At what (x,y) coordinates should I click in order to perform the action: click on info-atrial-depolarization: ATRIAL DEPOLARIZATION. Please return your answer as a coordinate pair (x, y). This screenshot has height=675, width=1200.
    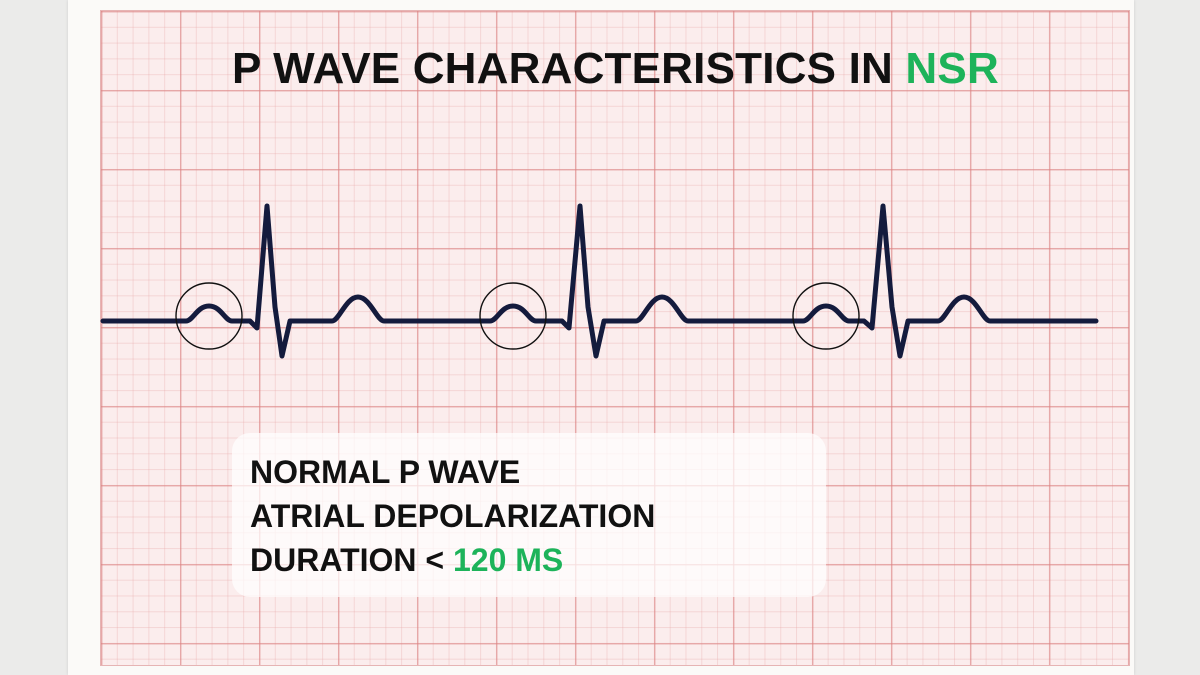
    Looking at the image, I should click on (453, 516).